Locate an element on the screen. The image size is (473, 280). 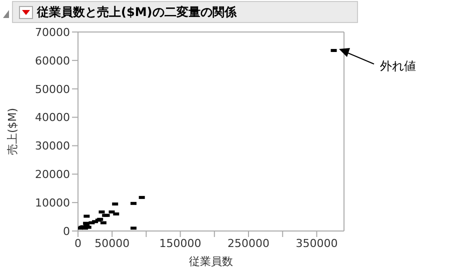
y-tick-label: 50000 is located at coordinates (52, 89).